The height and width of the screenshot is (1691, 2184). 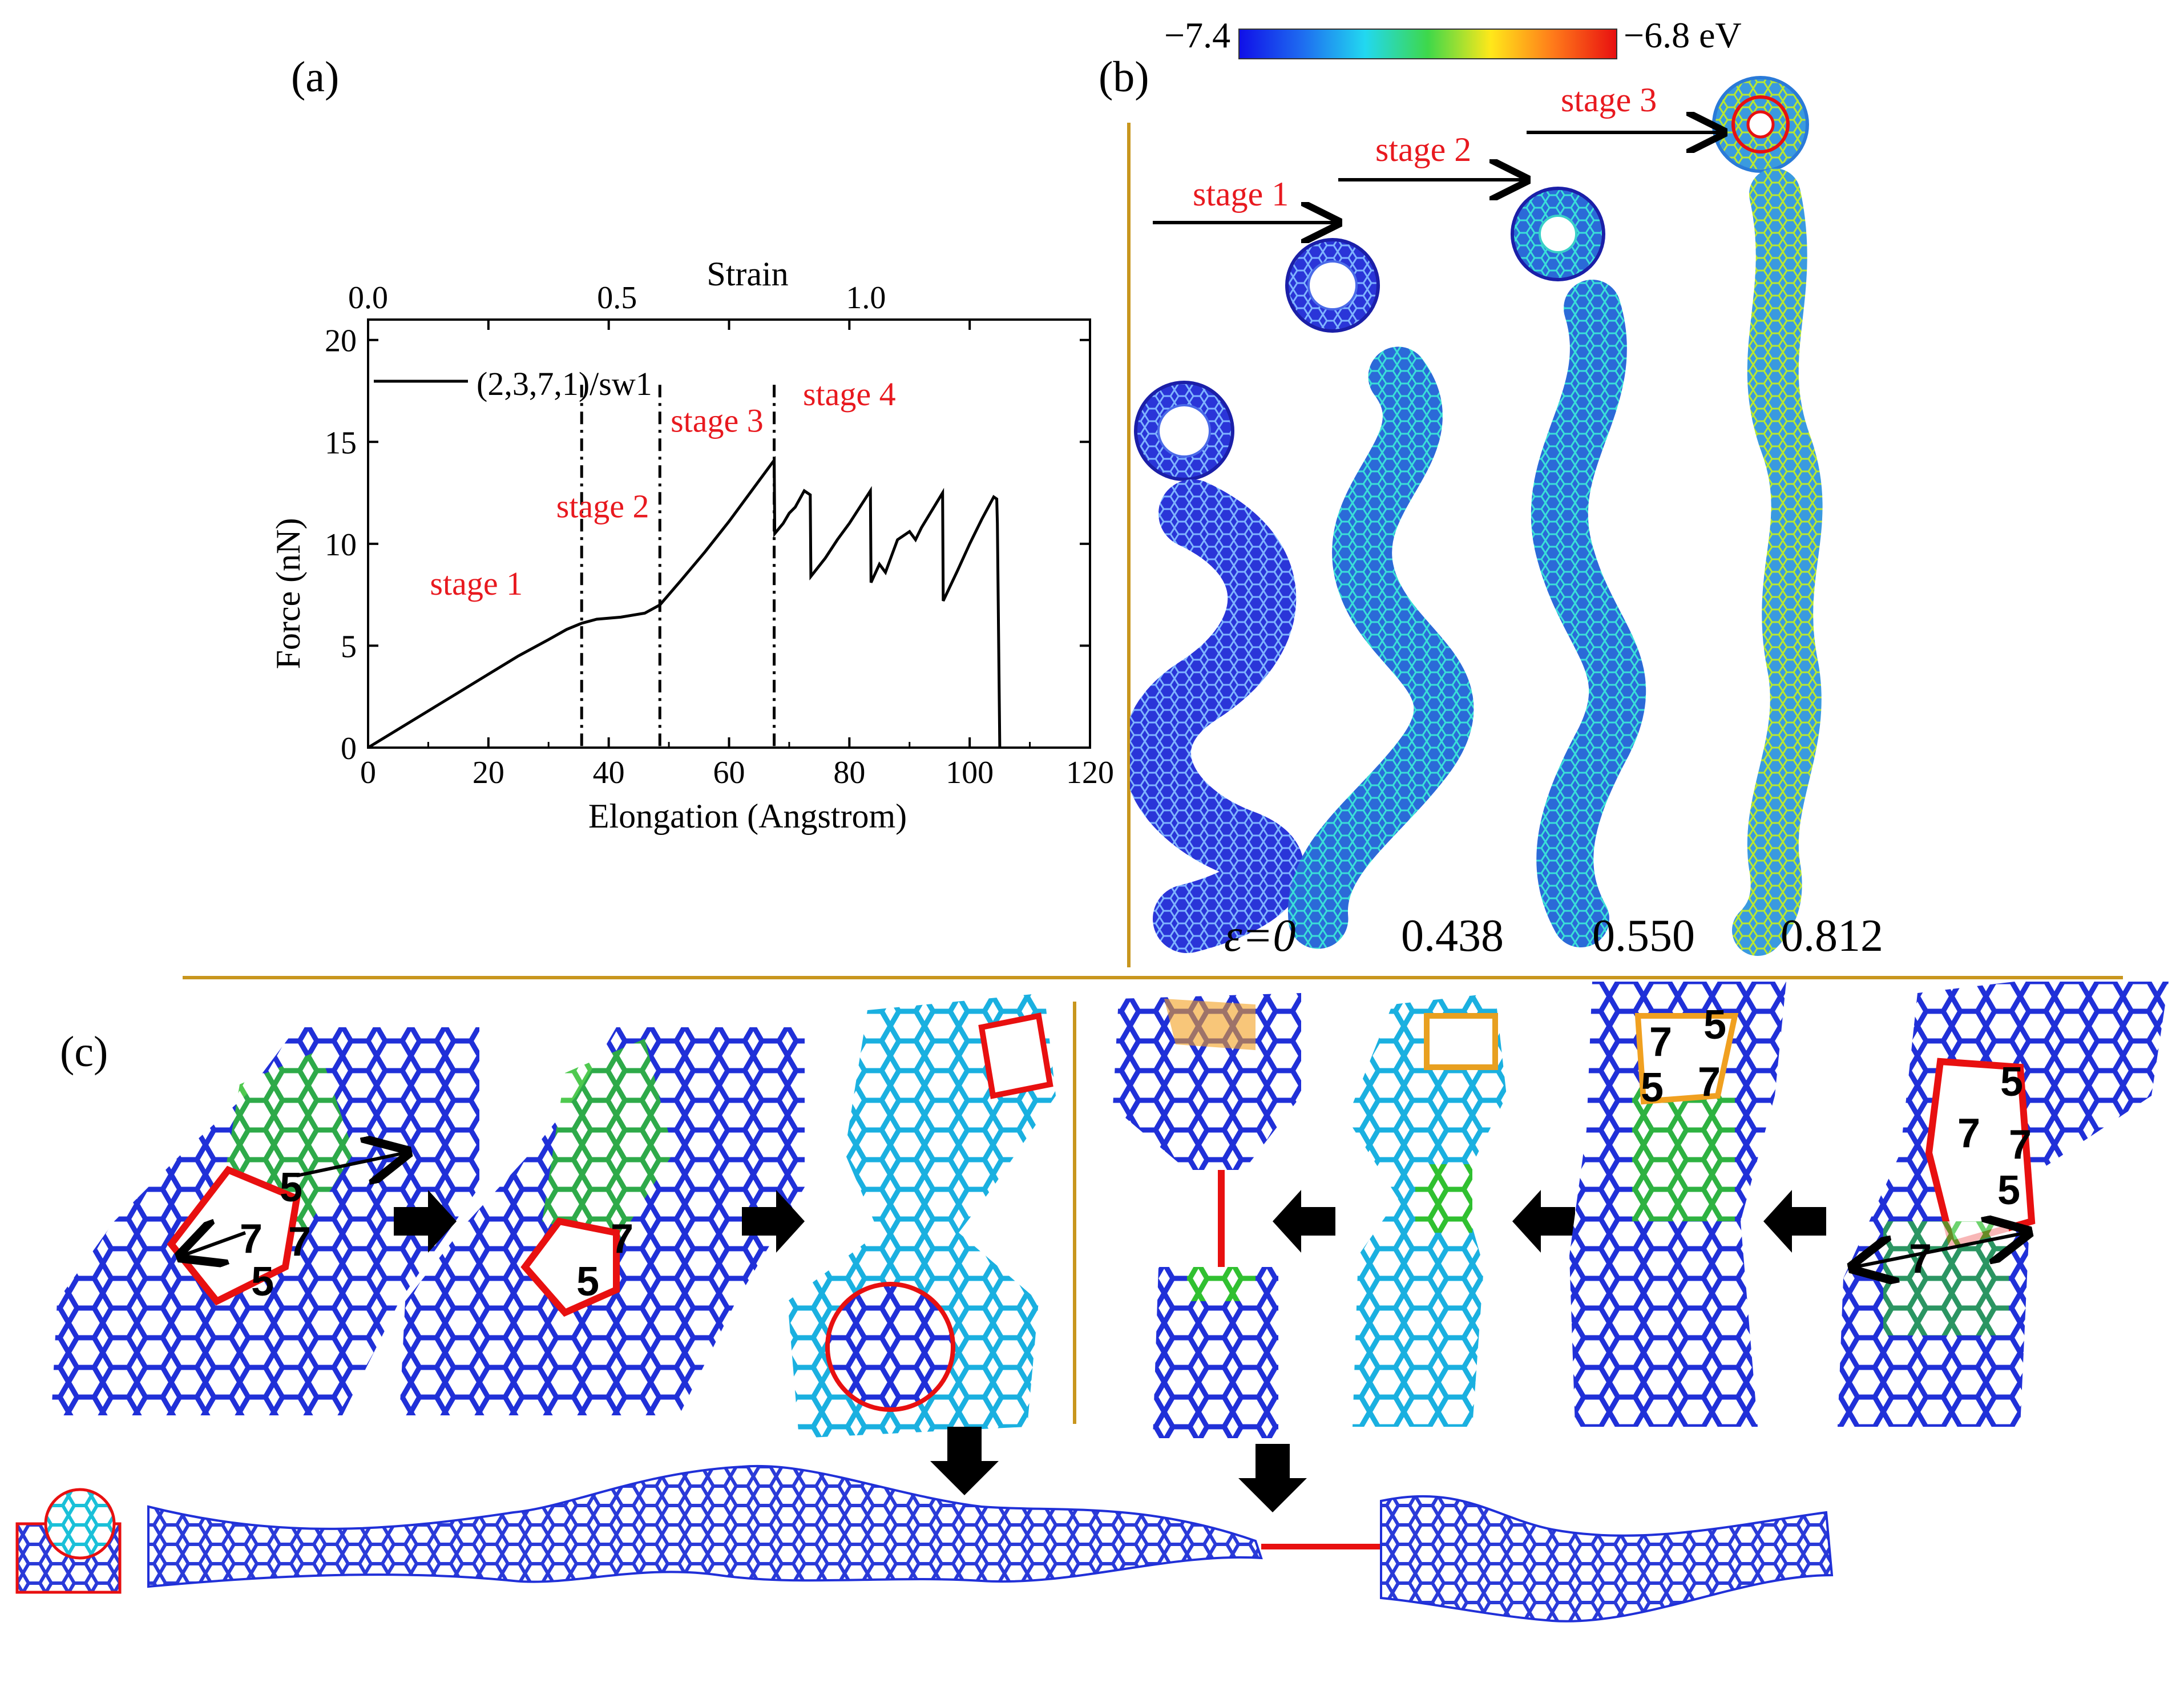 I want to click on chart-legend: (2,3,7,1)/sw1, so click(x=513, y=383).